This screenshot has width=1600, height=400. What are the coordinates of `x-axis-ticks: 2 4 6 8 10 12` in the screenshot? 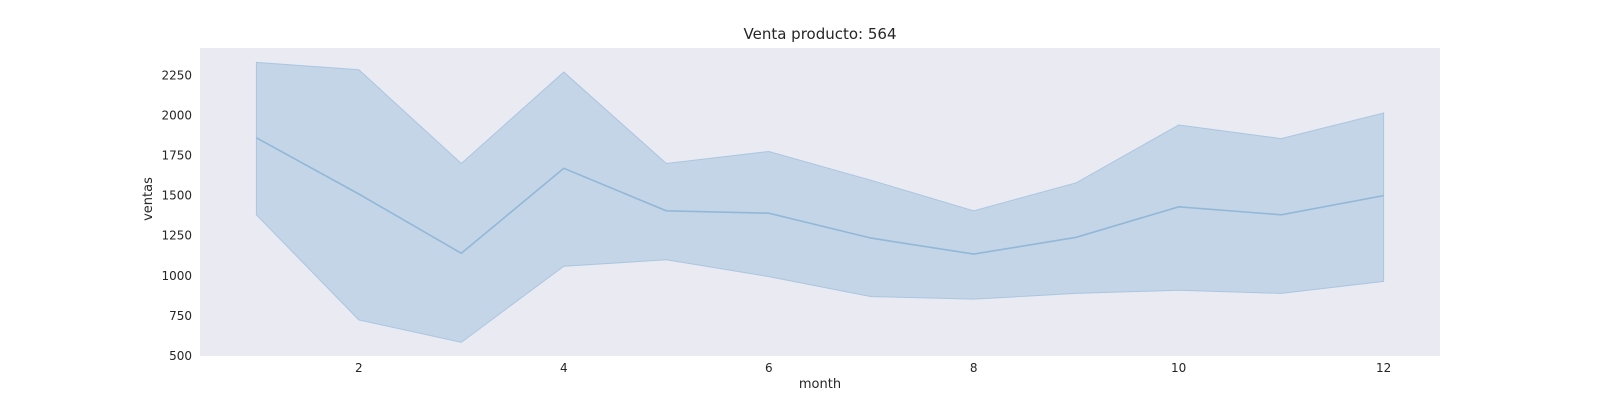 It's located at (873, 368).